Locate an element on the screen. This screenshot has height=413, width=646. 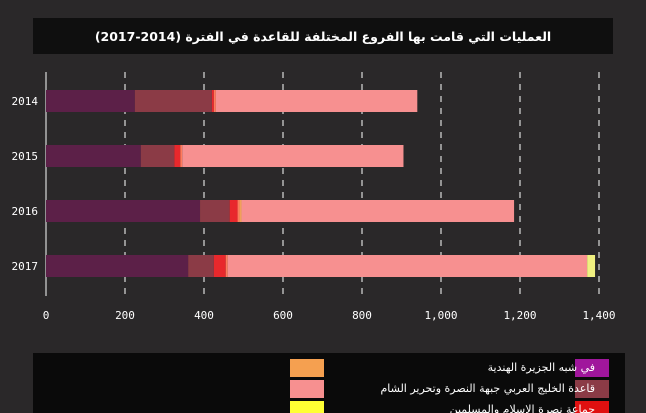
x-tick-label: 0 is located at coordinates (46, 315).